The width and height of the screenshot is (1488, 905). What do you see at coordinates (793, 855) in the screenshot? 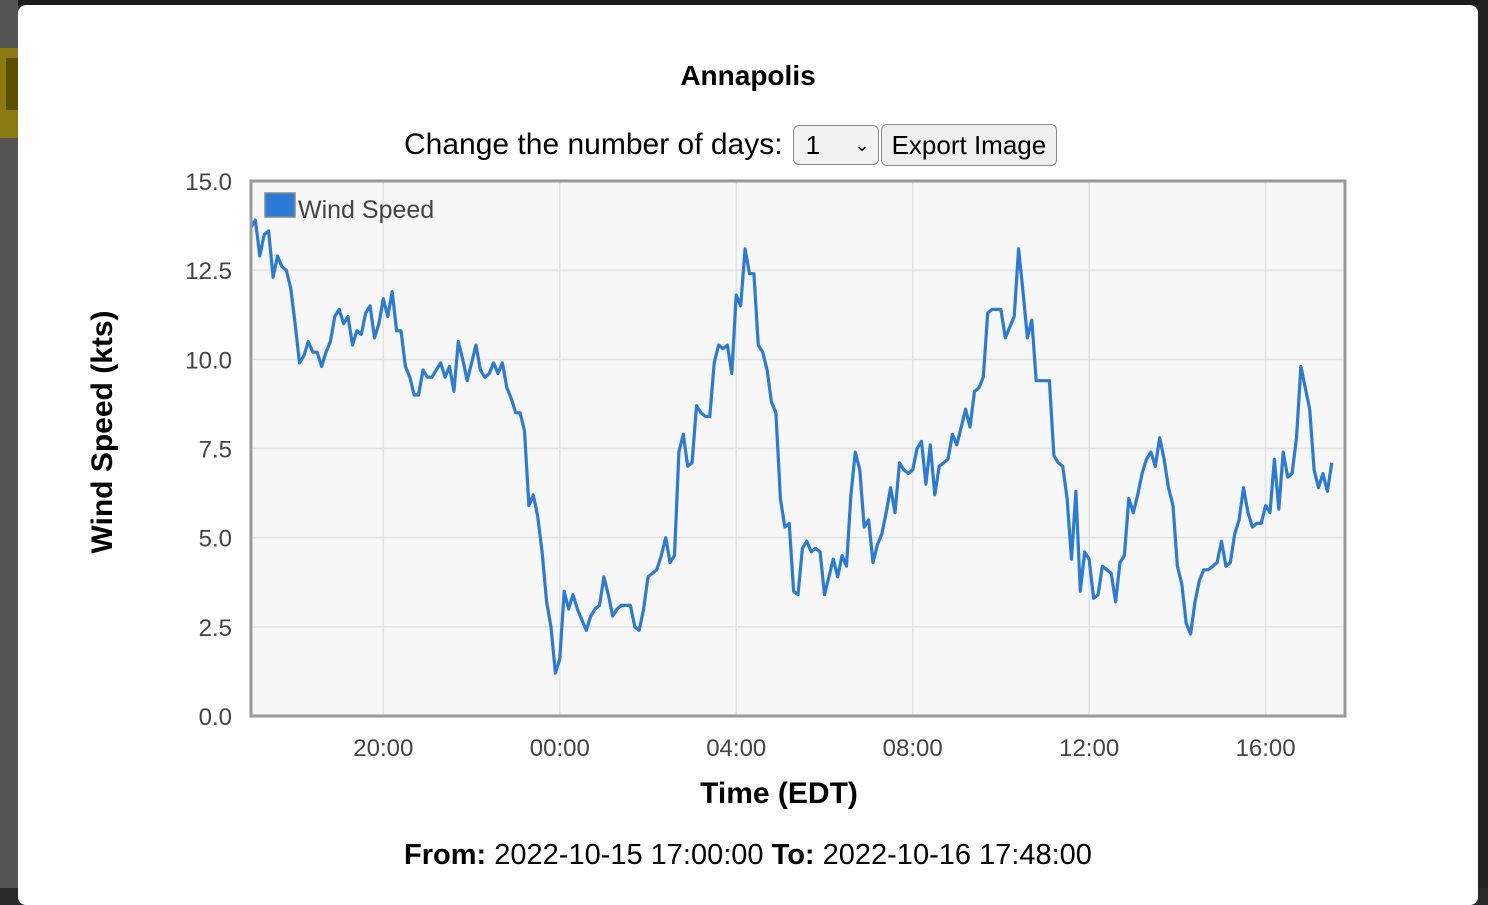
I see `to-label: To:` at bounding box center [793, 855].